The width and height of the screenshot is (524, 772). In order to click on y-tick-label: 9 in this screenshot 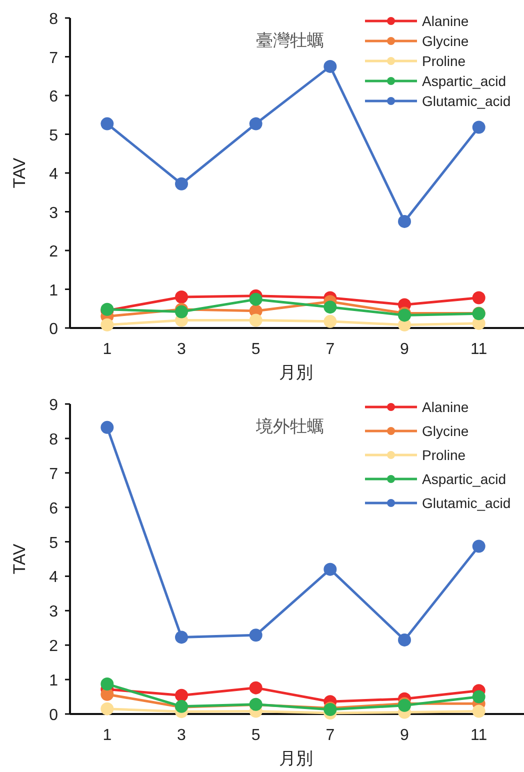, I will do `click(53, 405)`.